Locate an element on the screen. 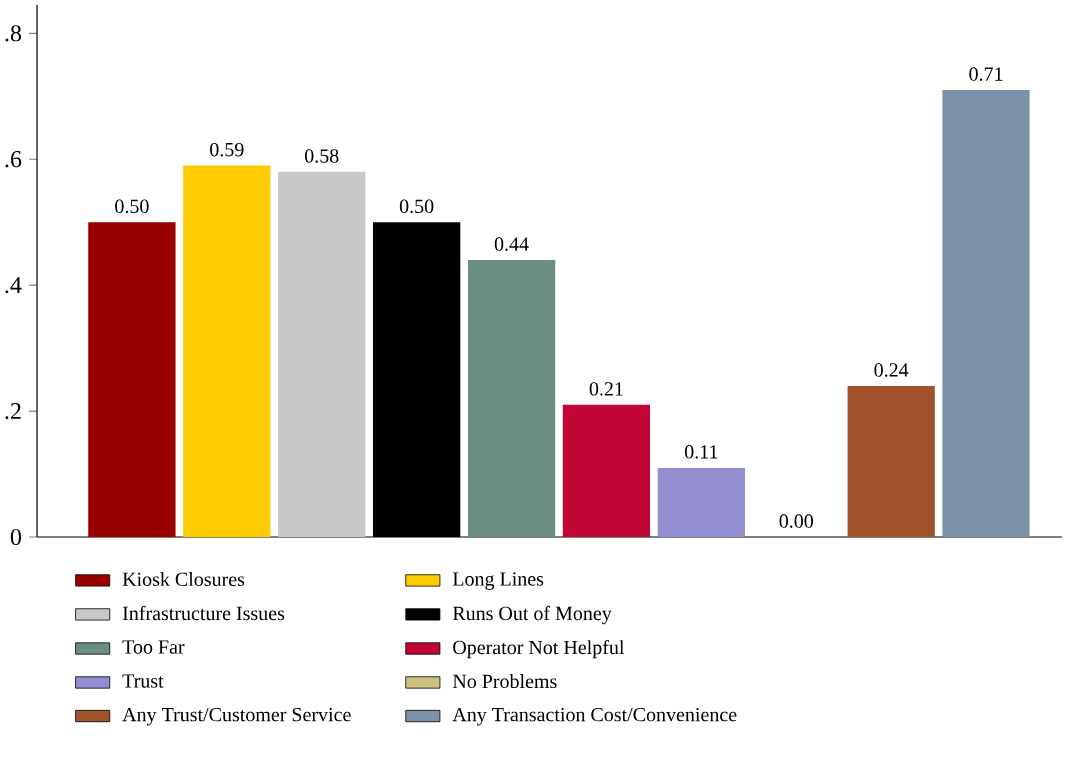 The height and width of the screenshot is (761, 1078). y-tick-label: .8 is located at coordinates (13, 33).